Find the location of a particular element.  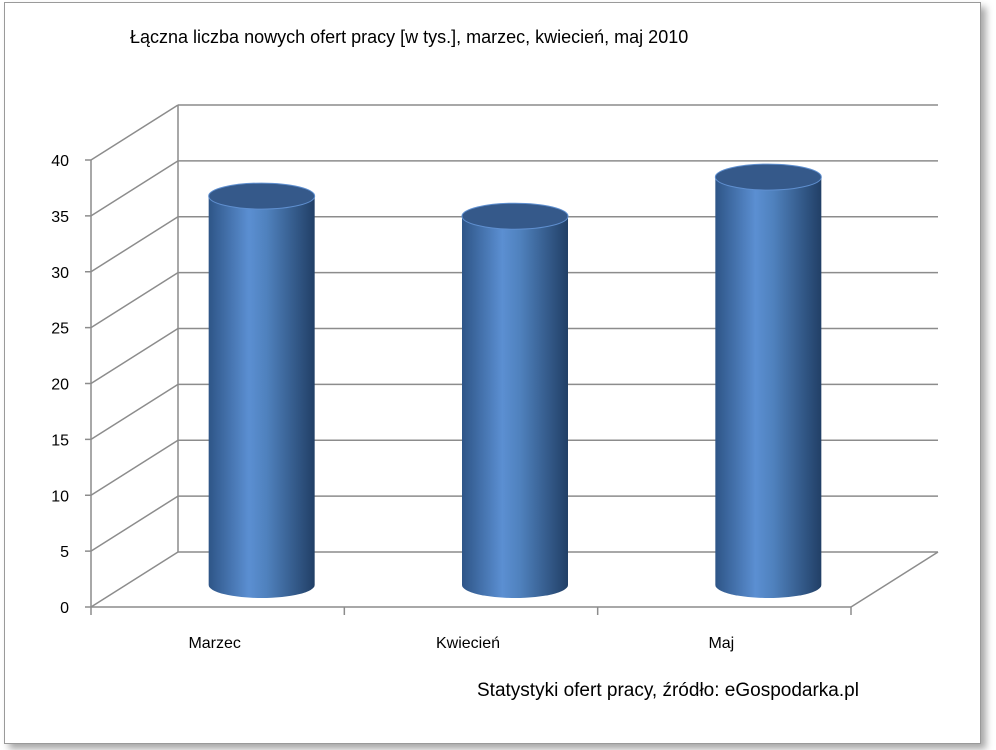

floor-right-edge is located at coordinates (894, 579).